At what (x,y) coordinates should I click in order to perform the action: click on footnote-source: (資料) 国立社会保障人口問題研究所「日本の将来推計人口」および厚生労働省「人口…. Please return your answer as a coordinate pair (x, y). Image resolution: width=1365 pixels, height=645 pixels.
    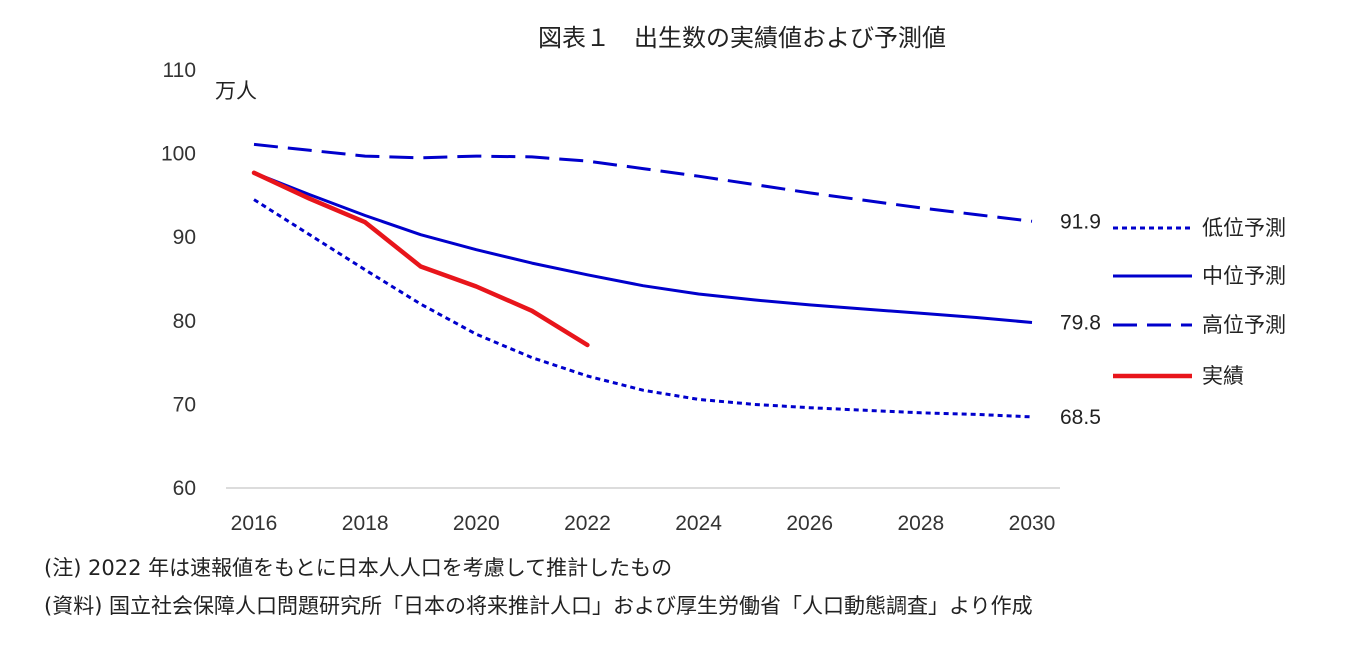
    Looking at the image, I should click on (538, 606).